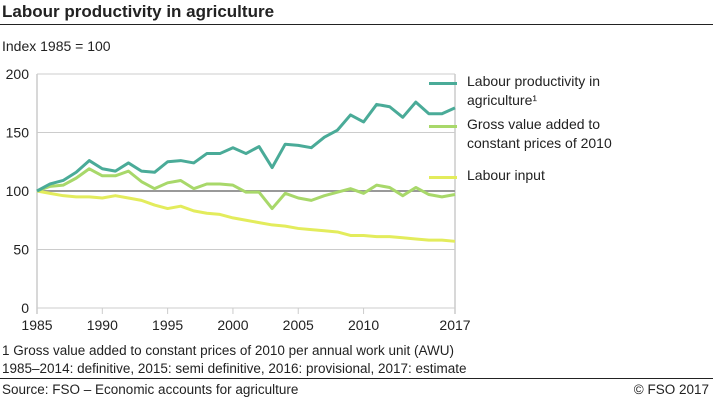  I want to click on legend-item-labour-input: Labour input, so click(487, 175).